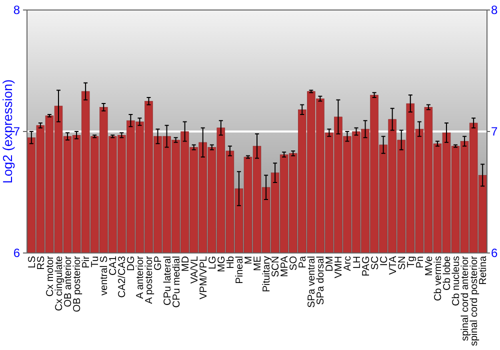 The image size is (500, 350). I want to click on x-tick-label: SPa dorsal, so click(321, 280).